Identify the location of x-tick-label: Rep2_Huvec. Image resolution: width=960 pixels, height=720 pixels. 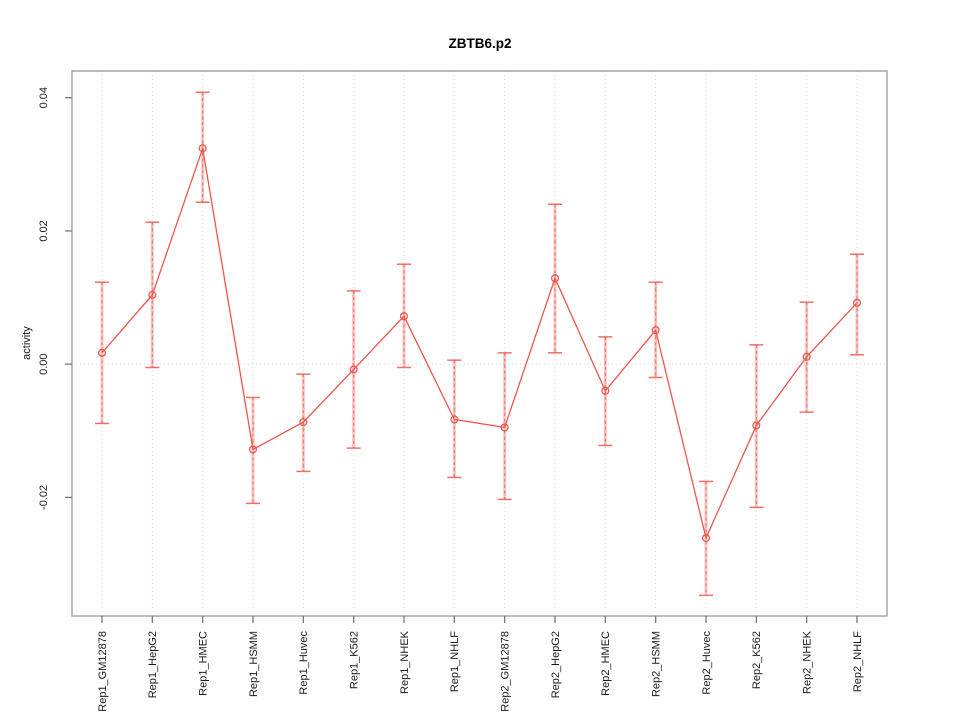
(707, 663).